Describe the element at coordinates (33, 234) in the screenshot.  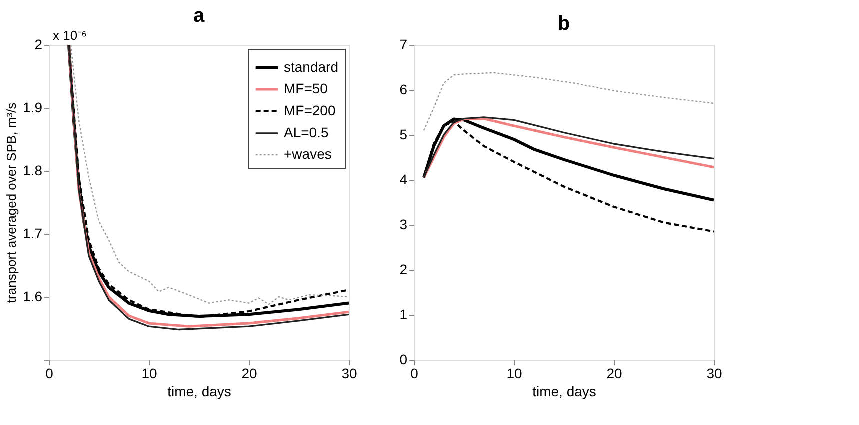
I see `y-tick-label: 1.7` at that location.